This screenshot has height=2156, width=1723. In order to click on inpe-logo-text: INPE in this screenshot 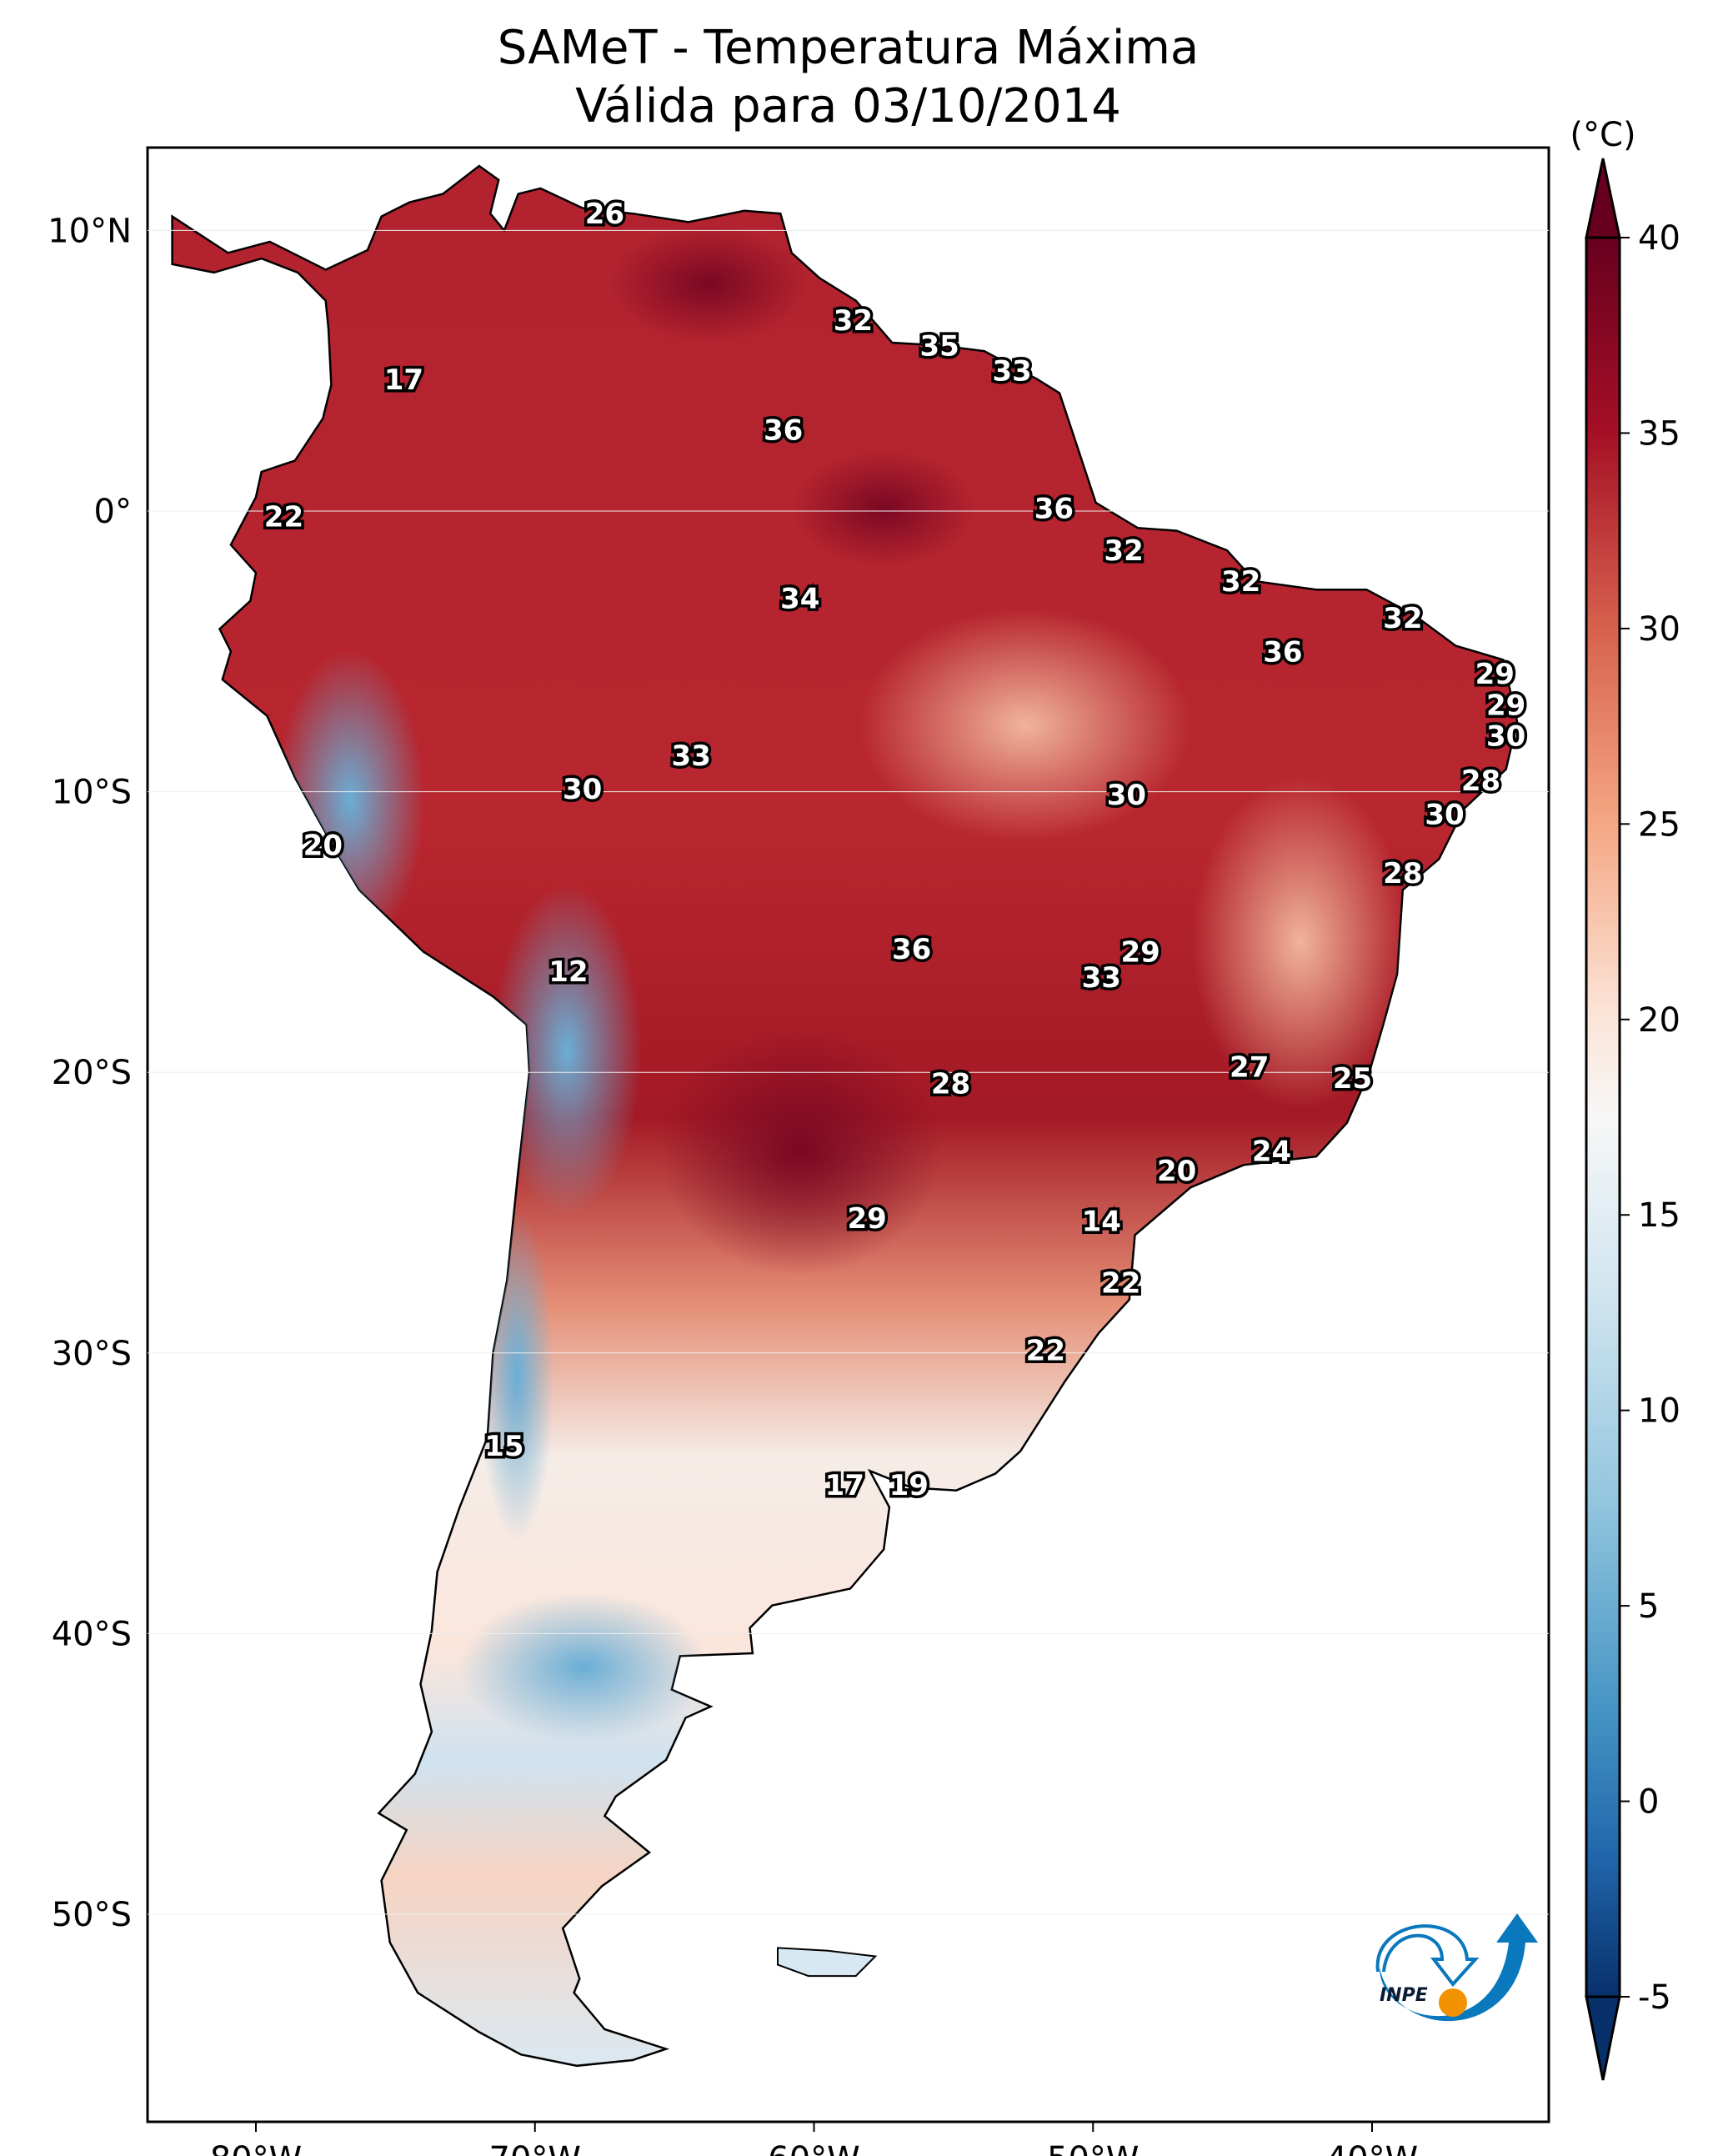, I will do `click(1404, 1995)`.